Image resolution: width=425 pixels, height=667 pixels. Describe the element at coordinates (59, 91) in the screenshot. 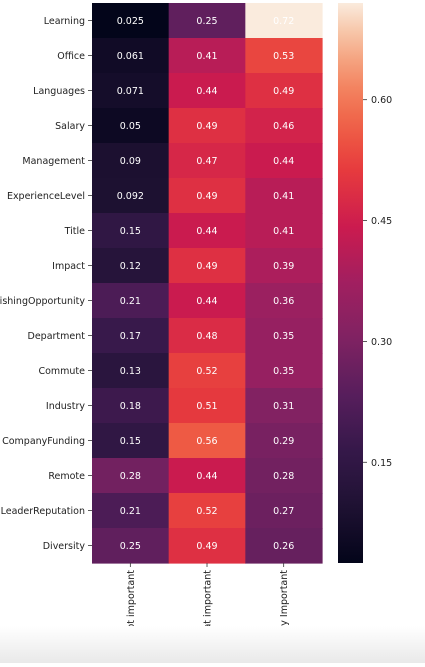

I see `row-tick-label: Languages` at that location.